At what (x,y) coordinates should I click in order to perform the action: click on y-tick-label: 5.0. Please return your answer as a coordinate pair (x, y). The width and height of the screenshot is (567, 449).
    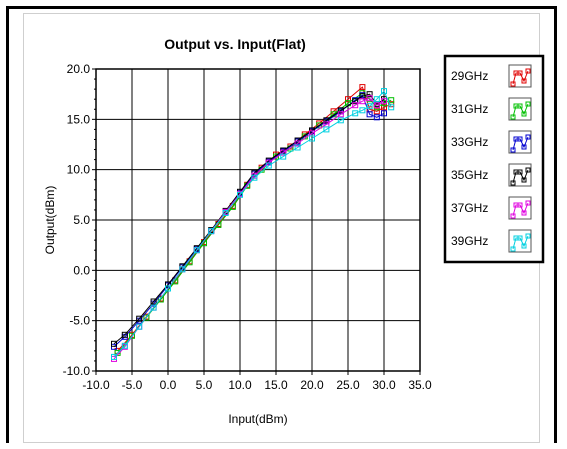
    Looking at the image, I should click on (81, 220).